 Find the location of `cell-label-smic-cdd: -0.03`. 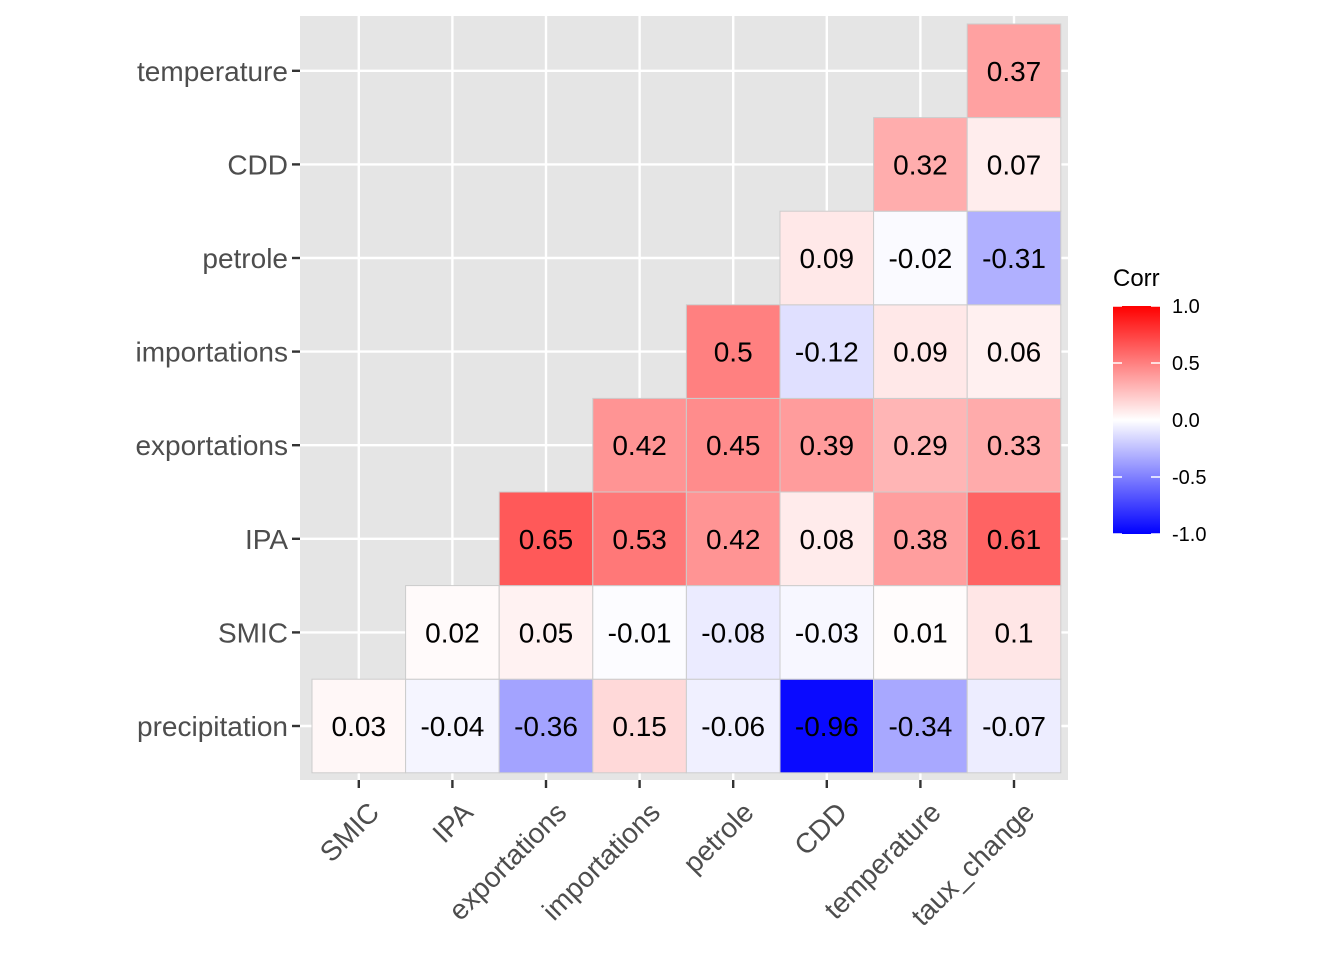

cell-label-smic-cdd: -0.03 is located at coordinates (827, 632).